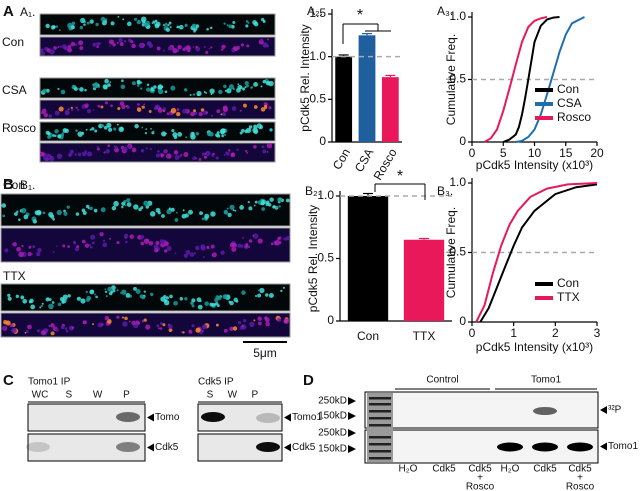 This screenshot has width=640, height=491. Describe the element at coordinates (555, 333) in the screenshot. I see `x-tick-label: 2` at that location.